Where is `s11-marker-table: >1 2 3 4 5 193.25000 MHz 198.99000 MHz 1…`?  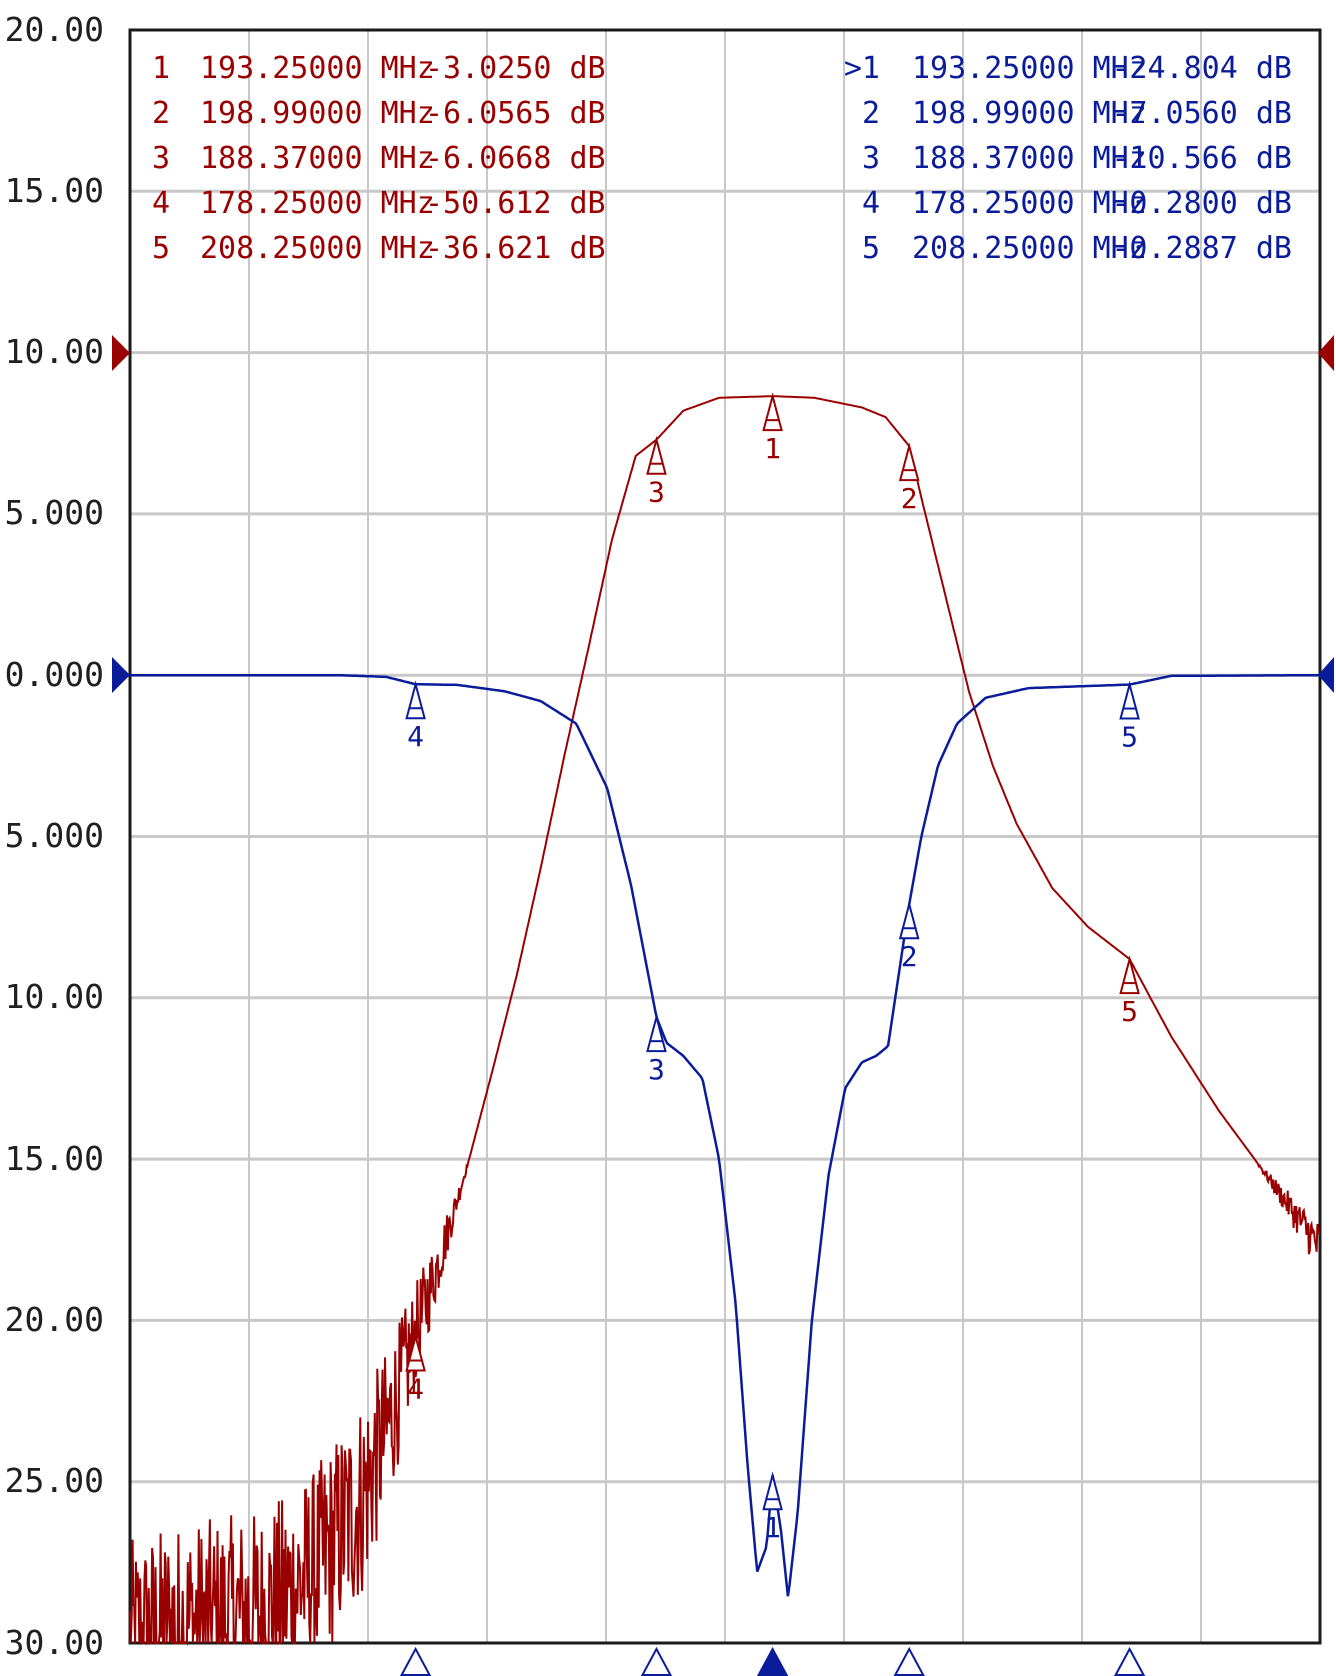
s11-marker-table: >1 2 3 4 5 193.25000 MHz 198.99000 MHz 1… is located at coordinates (1068, 158).